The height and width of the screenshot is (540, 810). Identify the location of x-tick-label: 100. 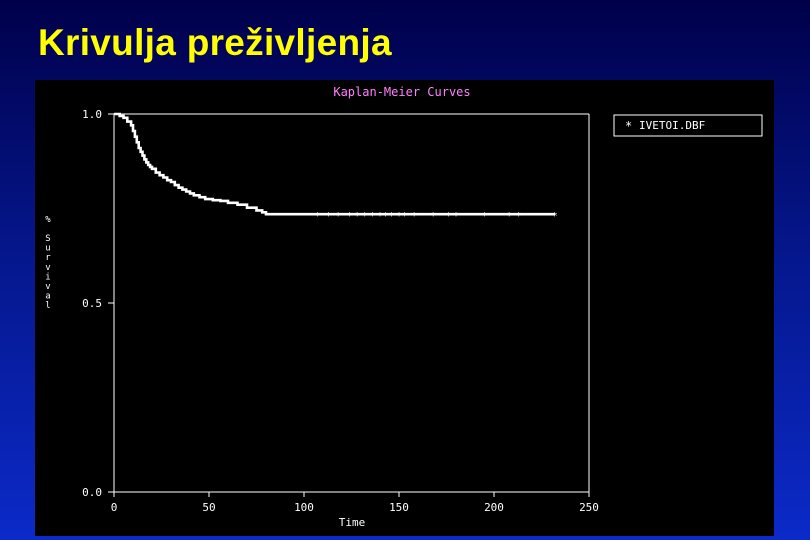
(304, 507).